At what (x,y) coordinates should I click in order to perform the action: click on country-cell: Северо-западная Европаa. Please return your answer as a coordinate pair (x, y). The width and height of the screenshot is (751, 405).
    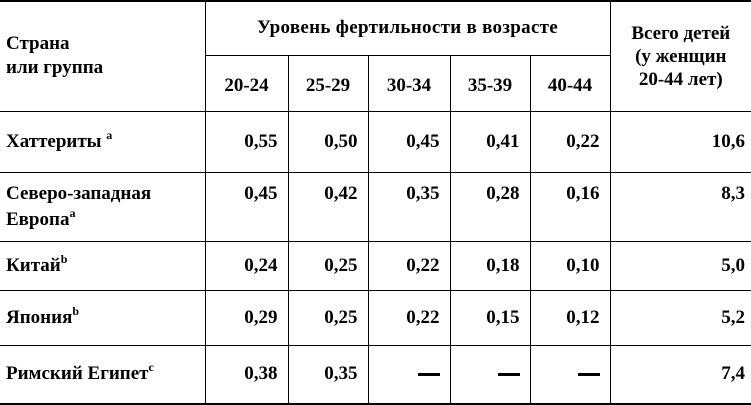
    Looking at the image, I should click on (102, 206).